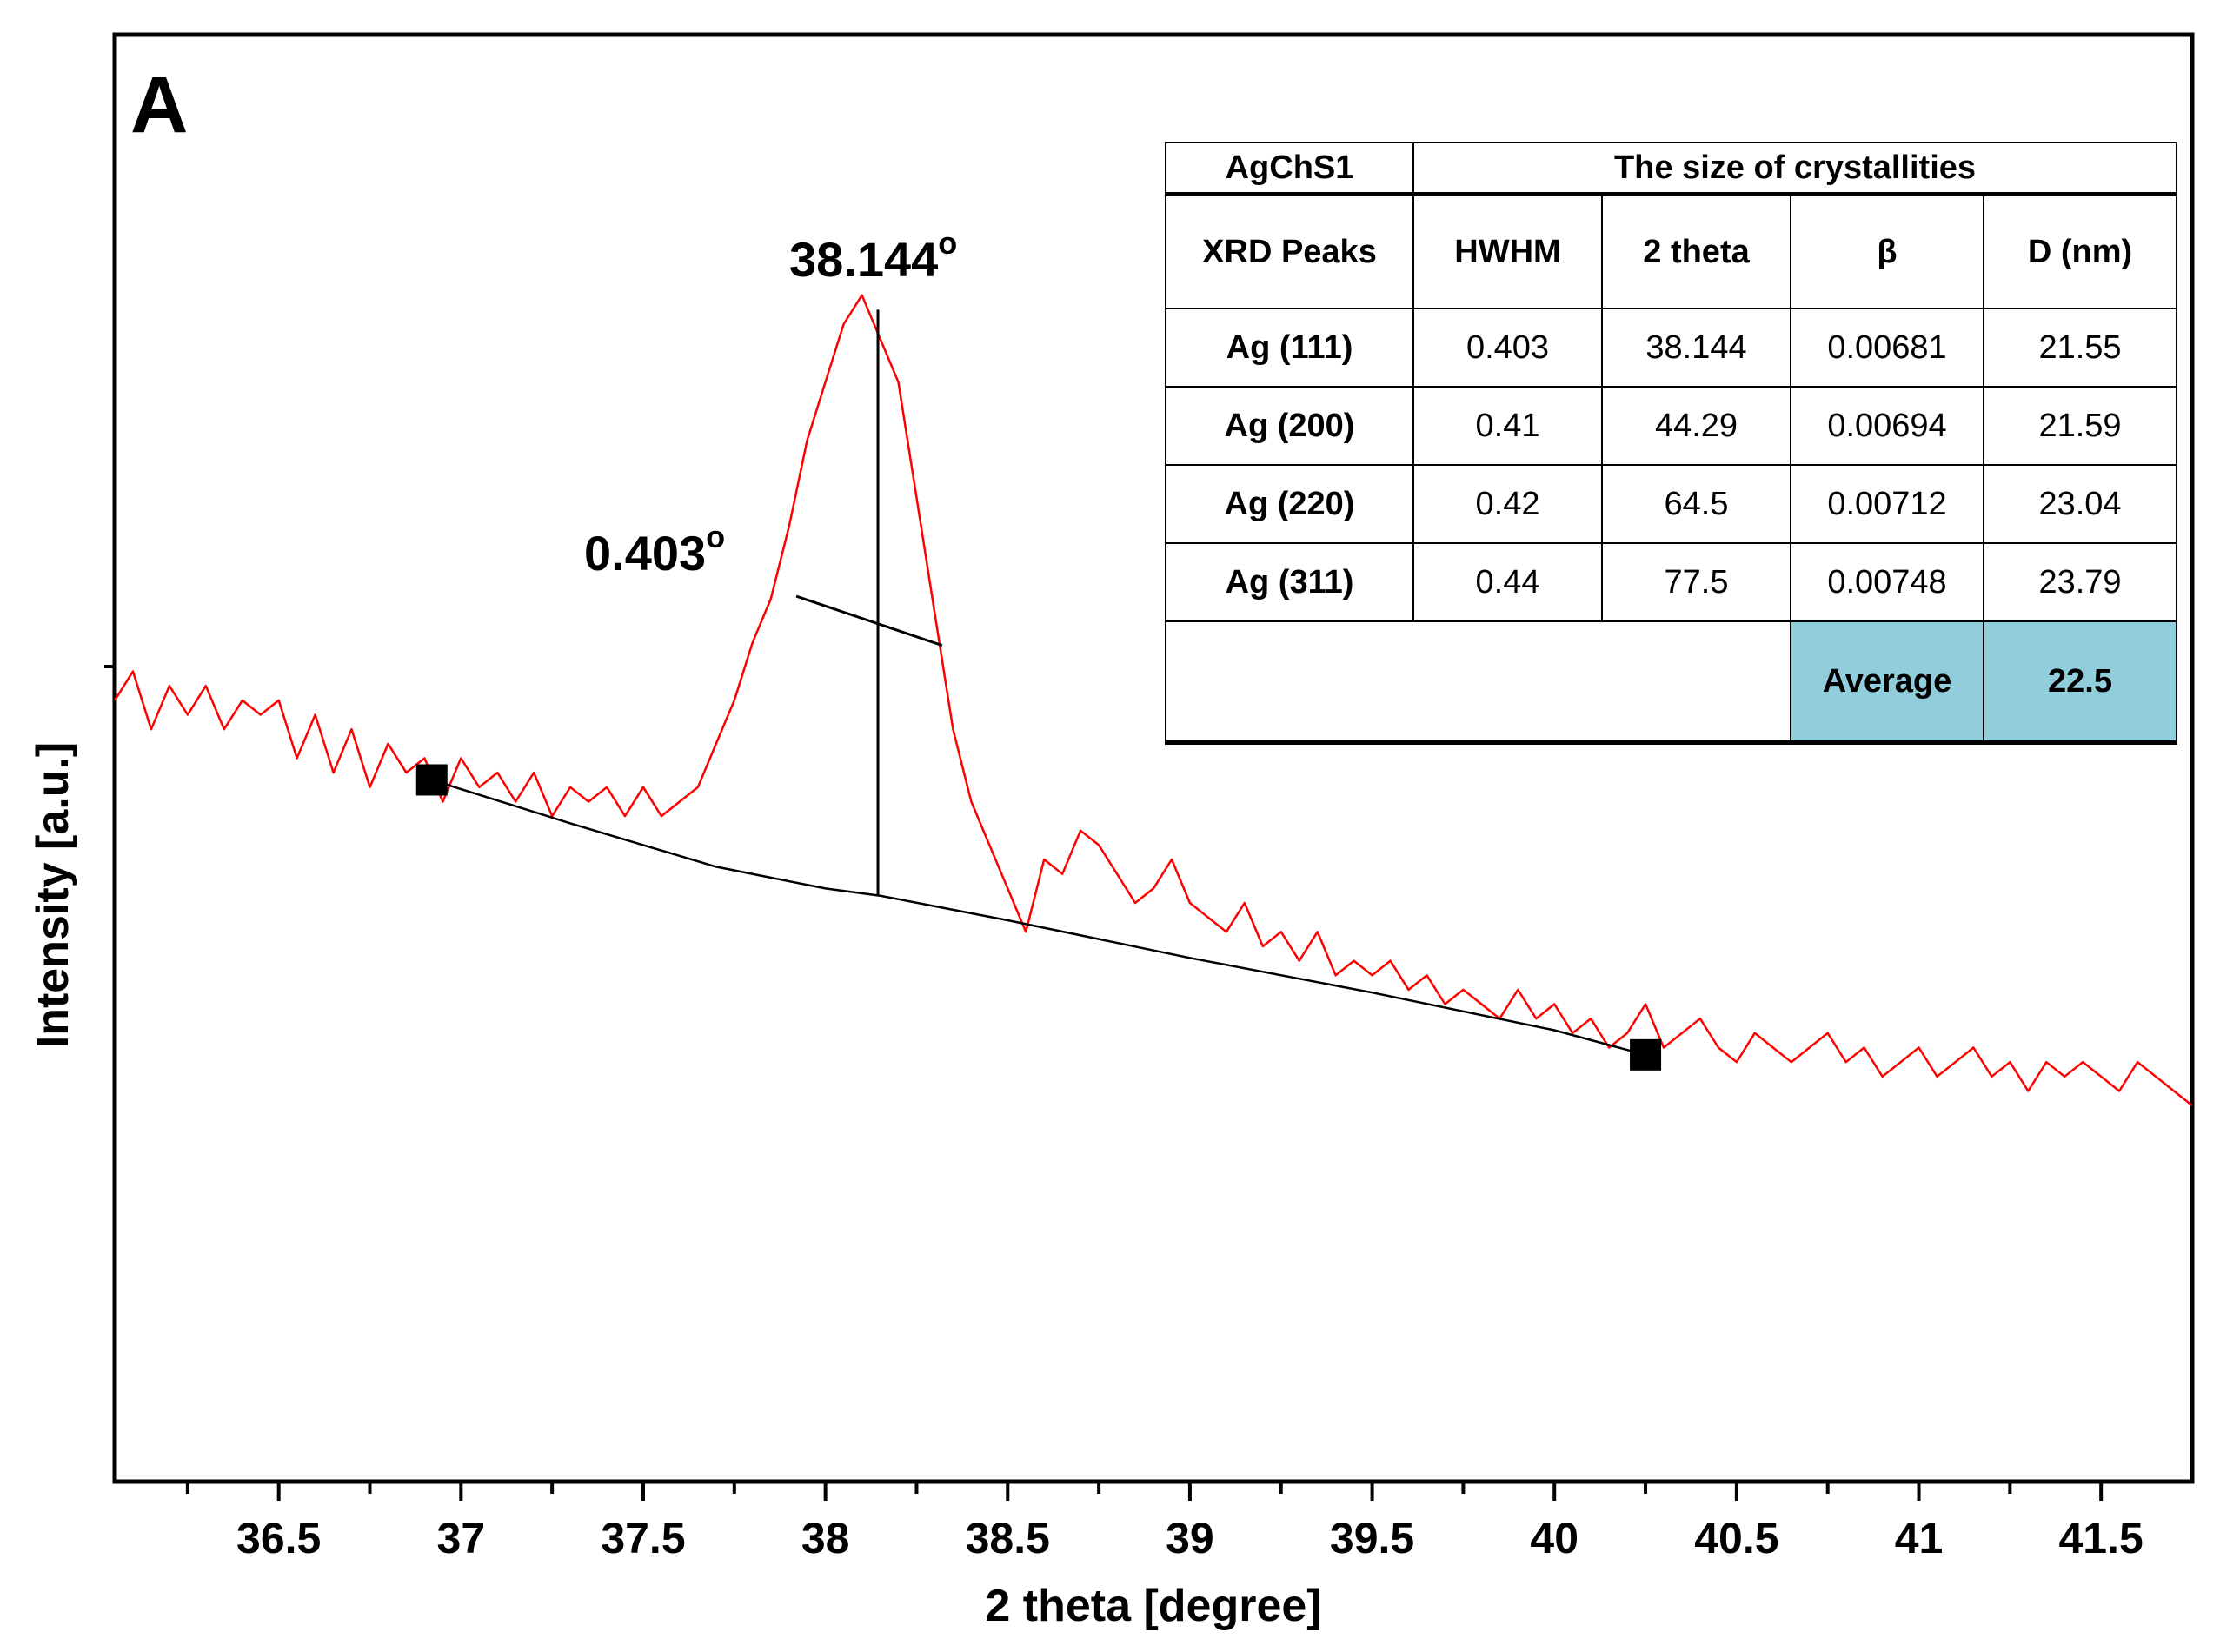 This screenshot has height=1652, width=2220. What do you see at coordinates (1696, 504) in the screenshot?
I see `two-theta-cell: 64.5` at bounding box center [1696, 504].